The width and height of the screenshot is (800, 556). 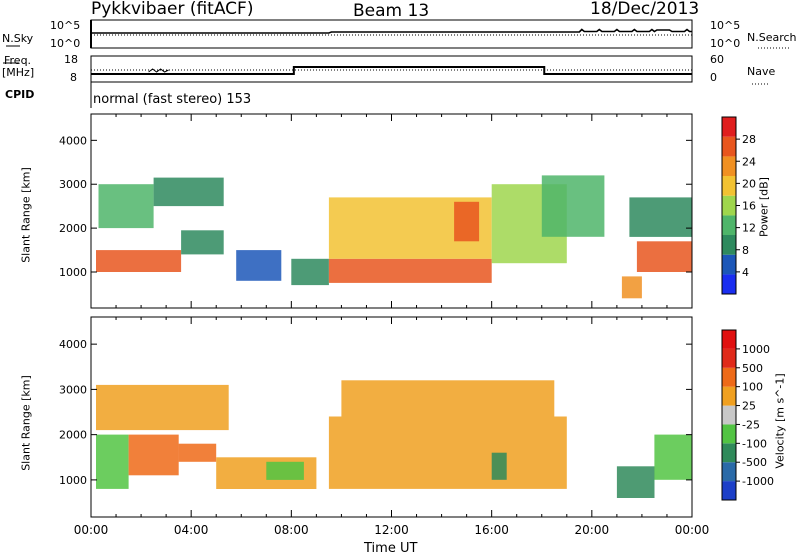 I want to click on nsky-trace, so click(x=391, y=31).